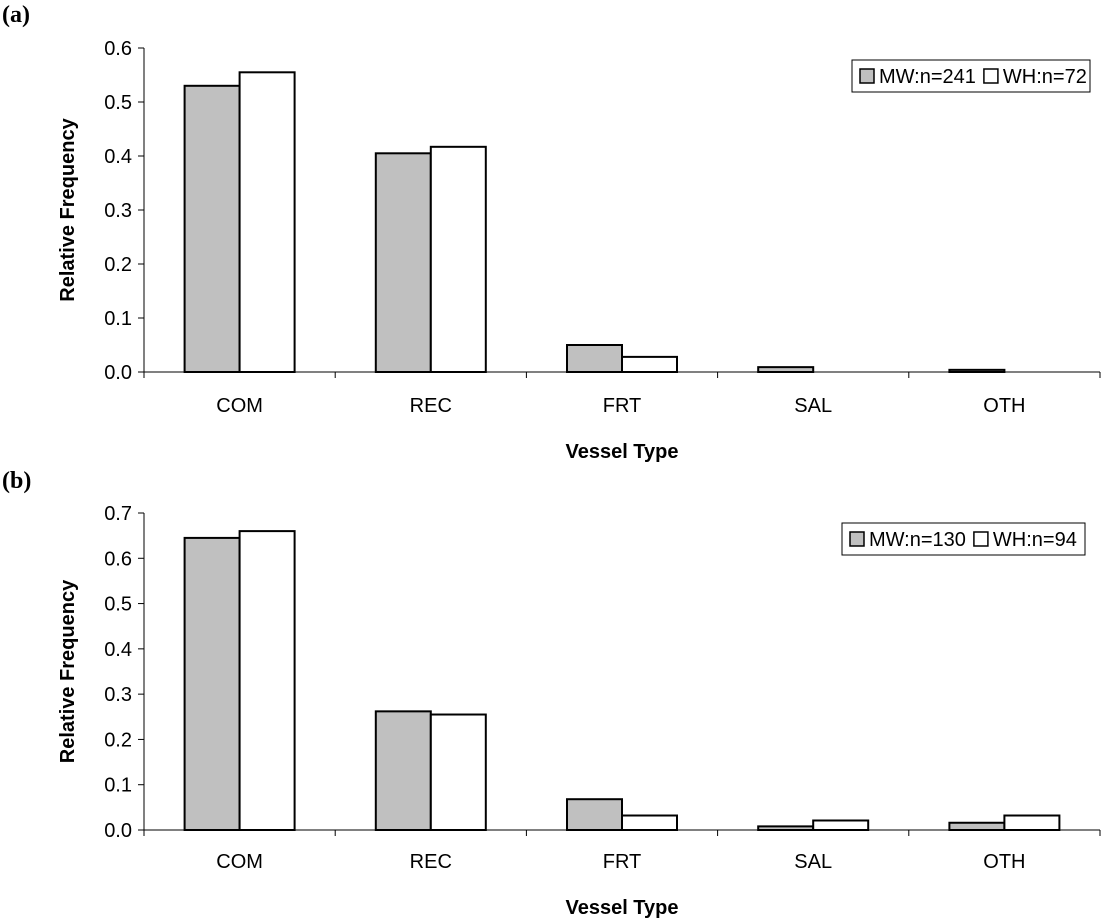 This screenshot has height=924, width=1110. What do you see at coordinates (917, 540) in the screenshot?
I see `legend-entry-1: MW:n=130` at bounding box center [917, 540].